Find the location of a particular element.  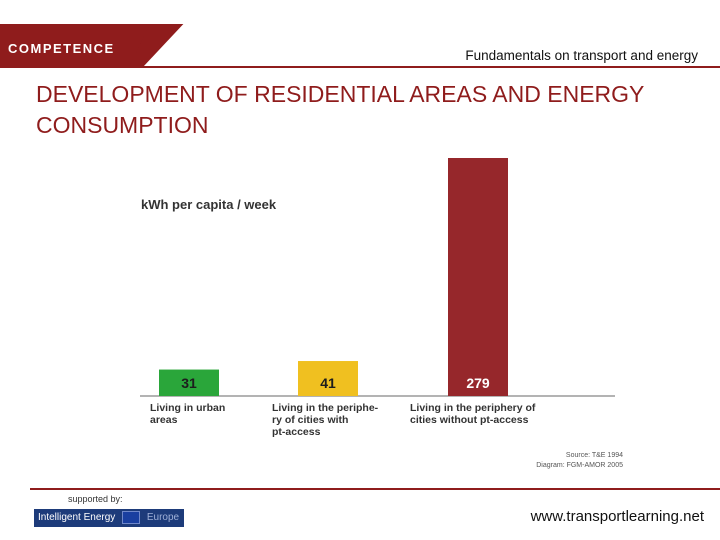

header-subtitle: Fundamentals on transport and energy is located at coordinates (581, 55).